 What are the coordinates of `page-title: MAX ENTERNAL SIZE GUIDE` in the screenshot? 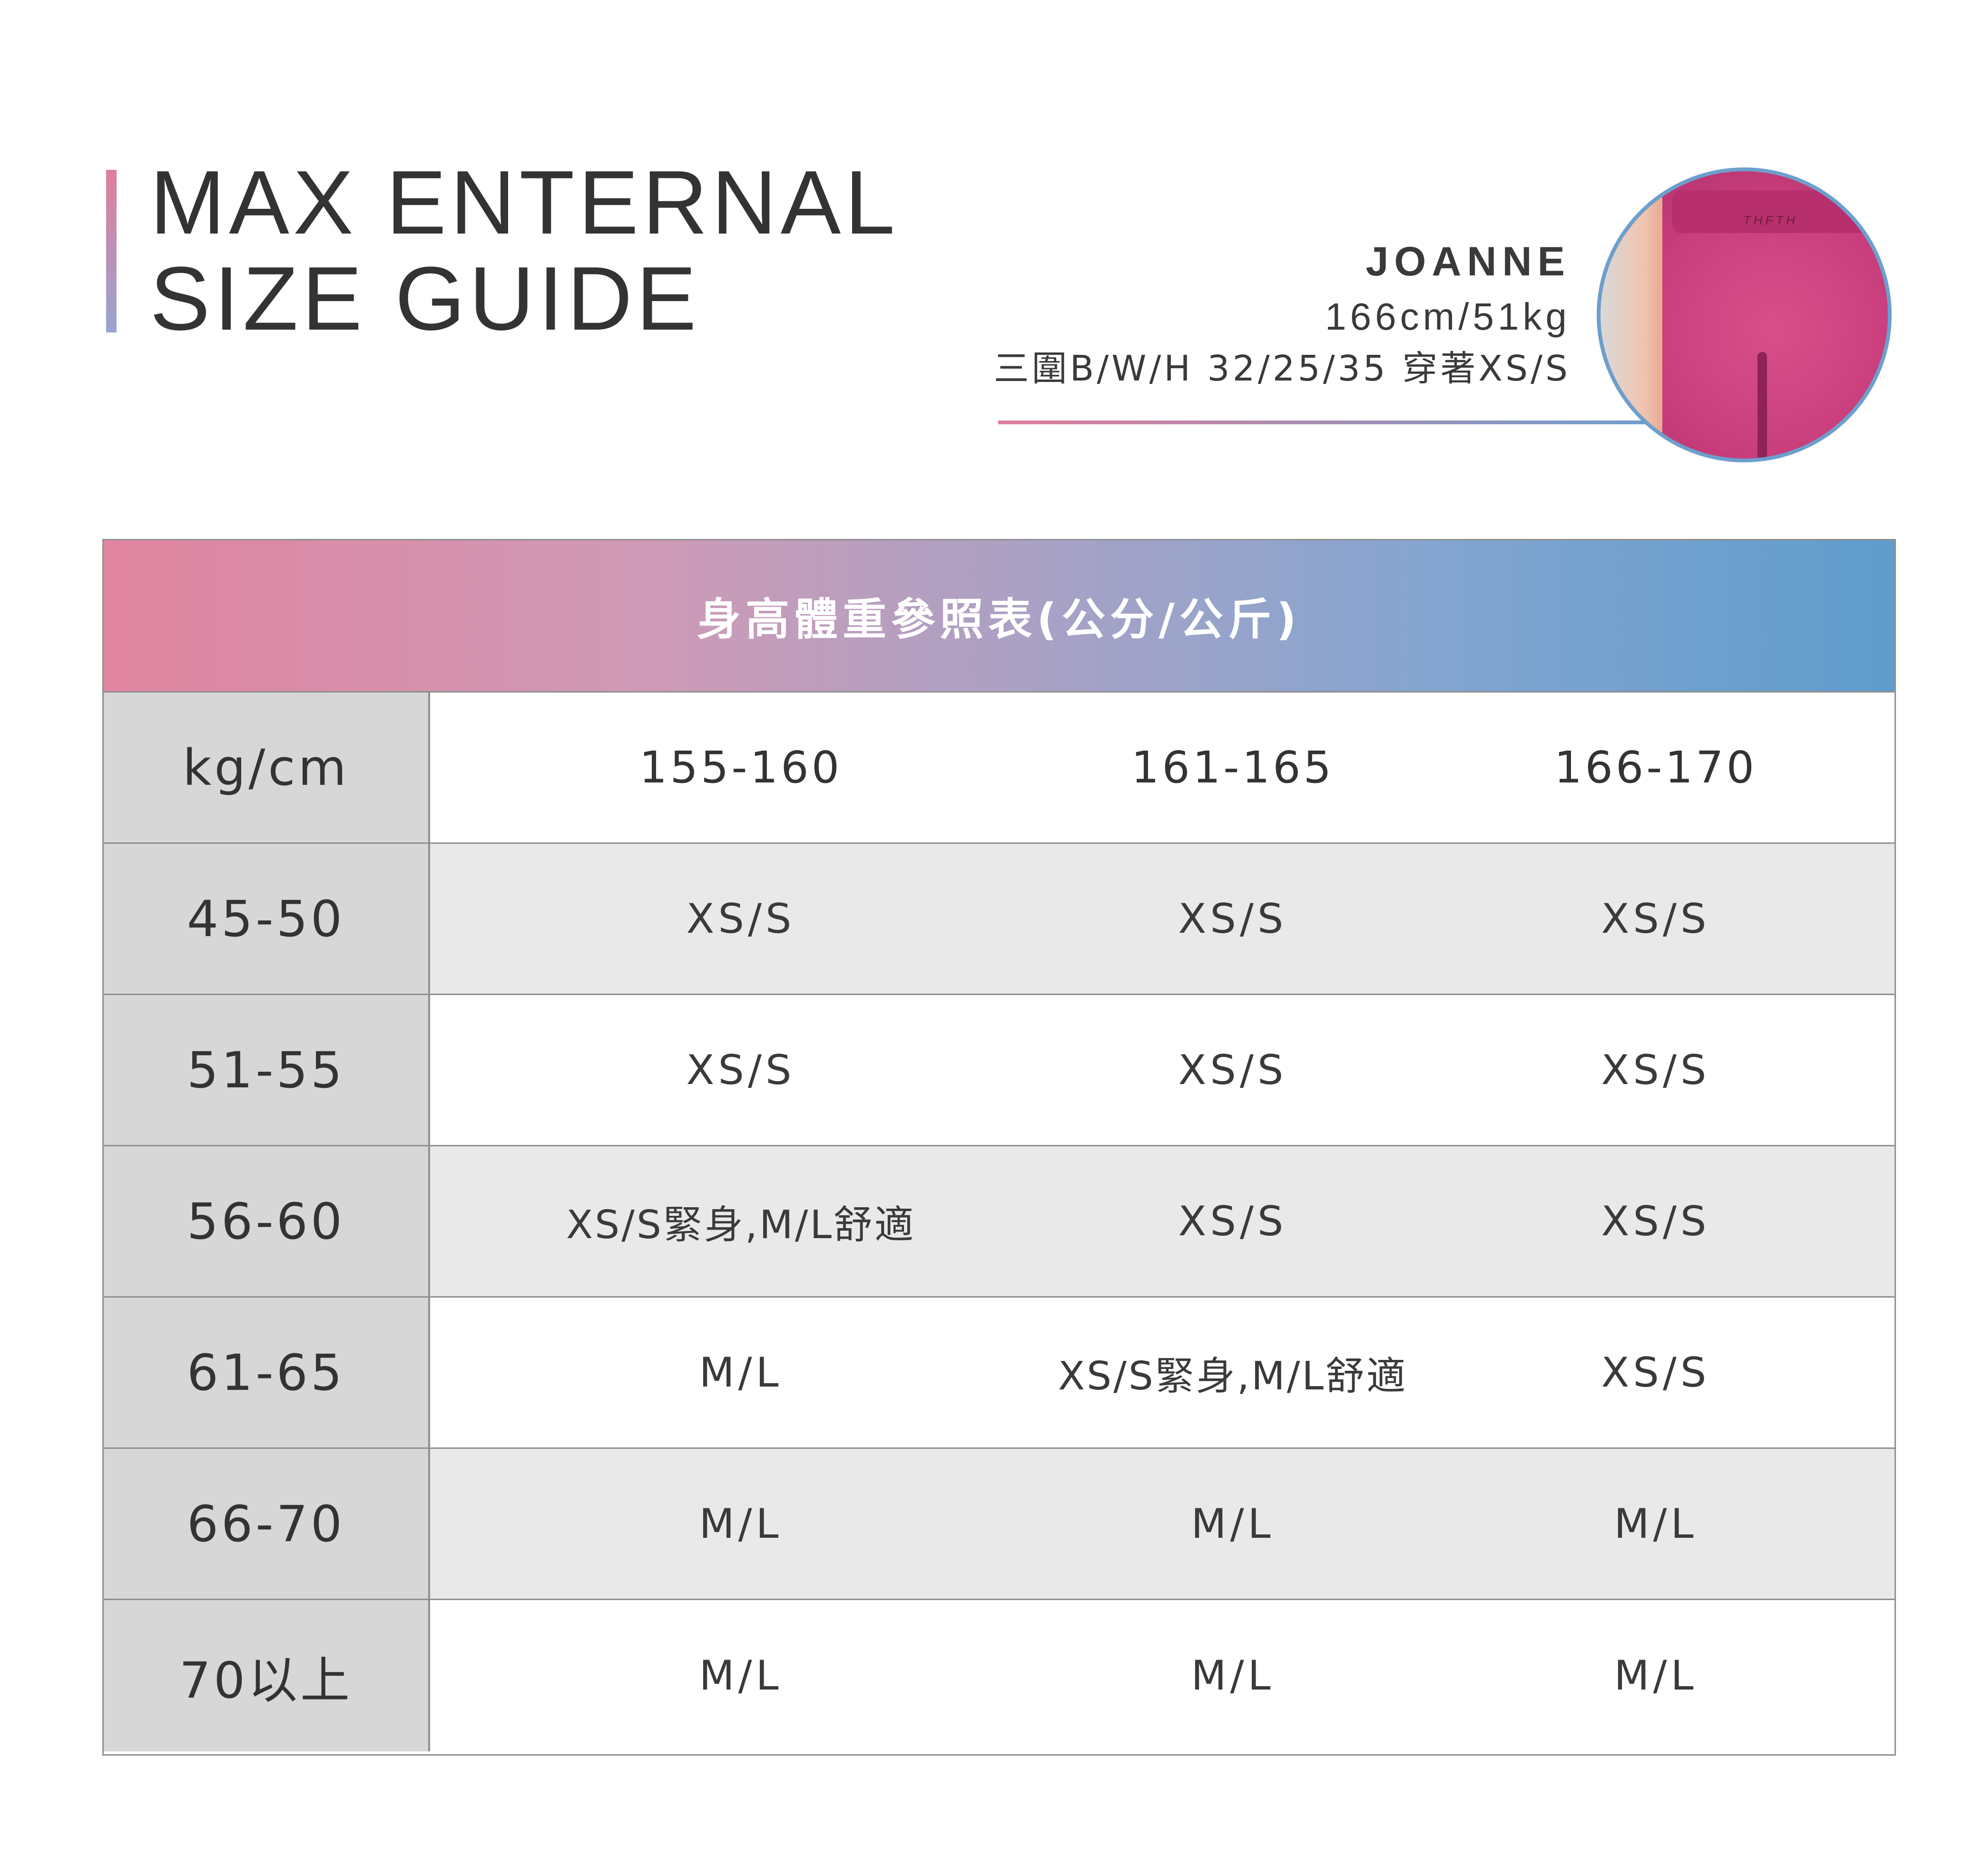 It's located at (524, 251).